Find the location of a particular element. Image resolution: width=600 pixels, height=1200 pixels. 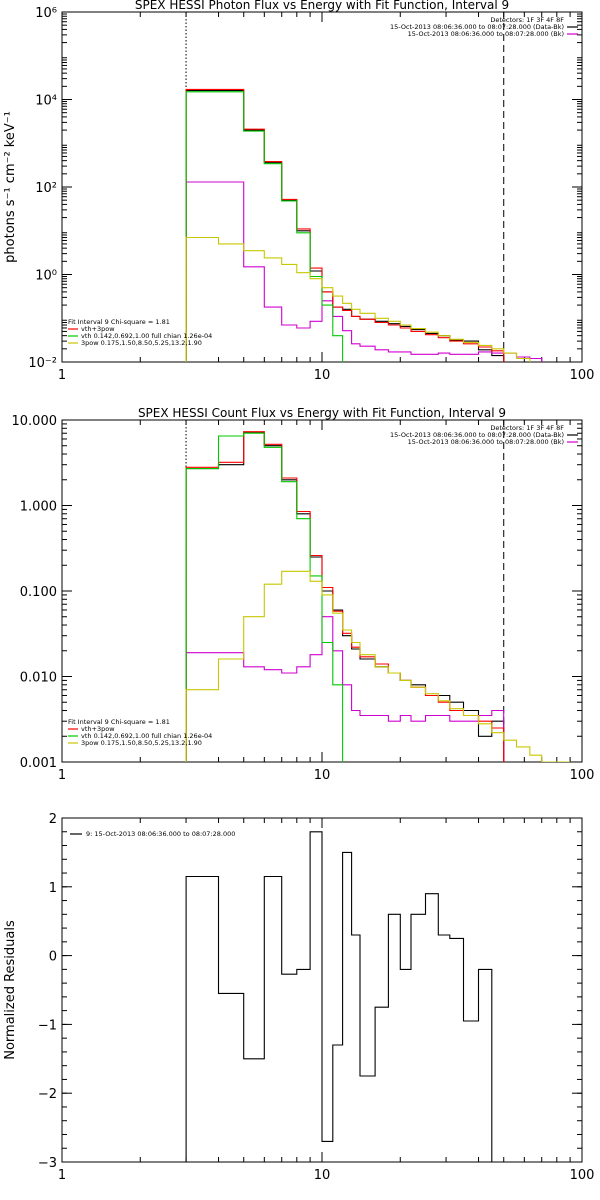

y-tick-label: 1.000 is located at coordinates (38, 507).